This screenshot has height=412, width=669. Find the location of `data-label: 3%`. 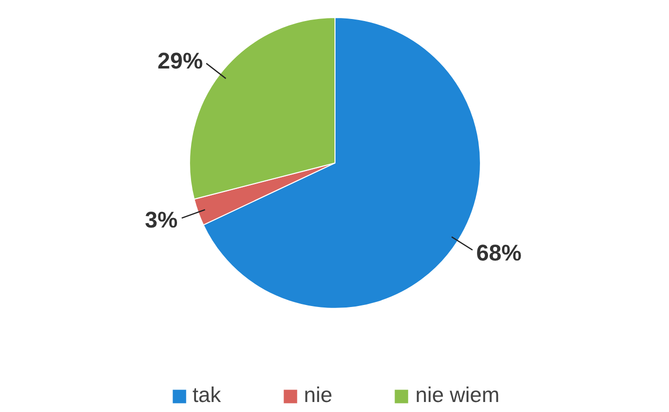

data-label: 3% is located at coordinates (161, 219).